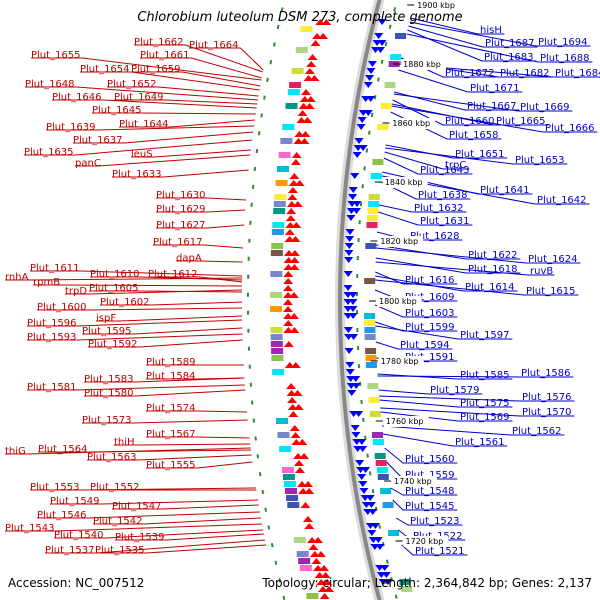 Image resolution: width=600 pixels, height=600 pixels. I want to click on gene-label-left: Plut_1637, so click(98, 140).